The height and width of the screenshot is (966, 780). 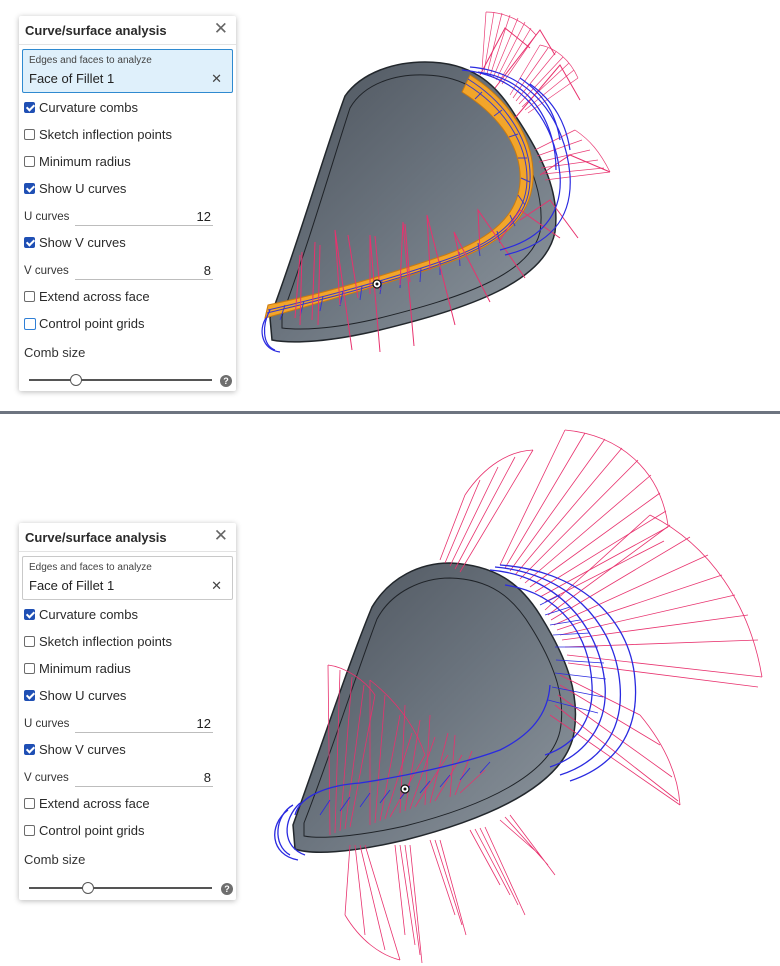 What do you see at coordinates (546, 96) in the screenshot?
I see `curvature-comb-fans` at bounding box center [546, 96].